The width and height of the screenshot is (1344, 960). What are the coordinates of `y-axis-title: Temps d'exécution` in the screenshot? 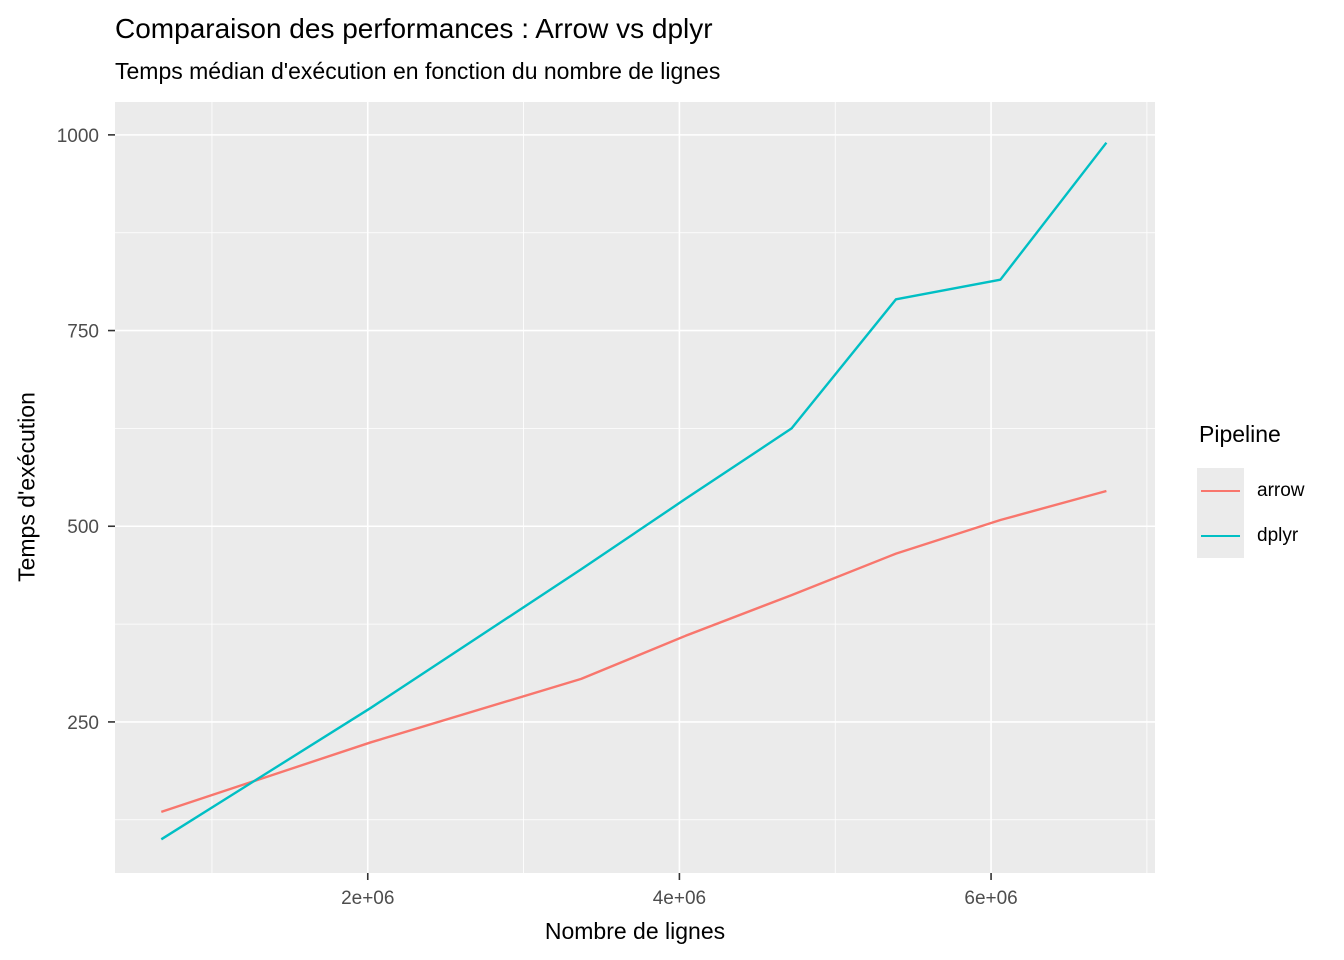 It's located at (26, 487).